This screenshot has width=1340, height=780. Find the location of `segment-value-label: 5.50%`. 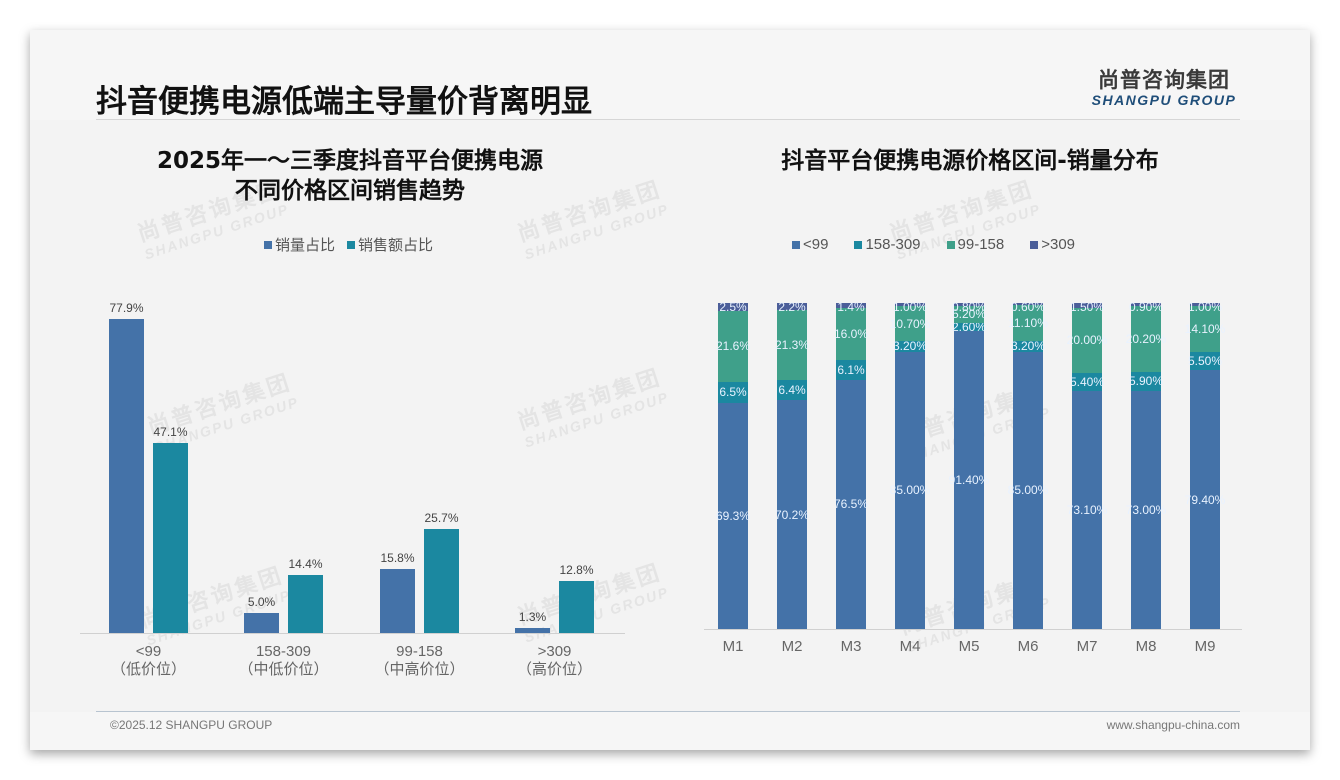

segment-value-label: 5.50% is located at coordinates (1205, 361).